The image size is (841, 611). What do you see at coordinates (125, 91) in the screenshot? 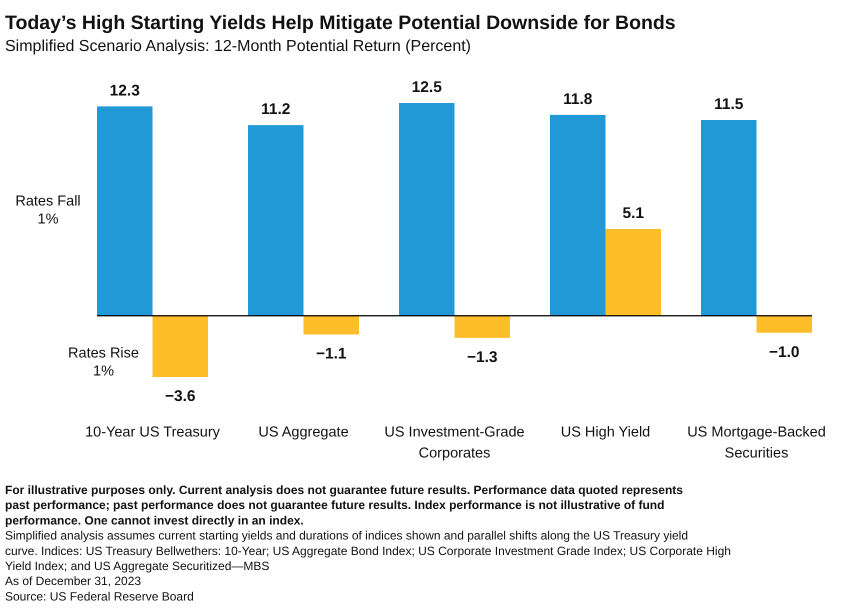
I see `data-label: 12.3` at bounding box center [125, 91].